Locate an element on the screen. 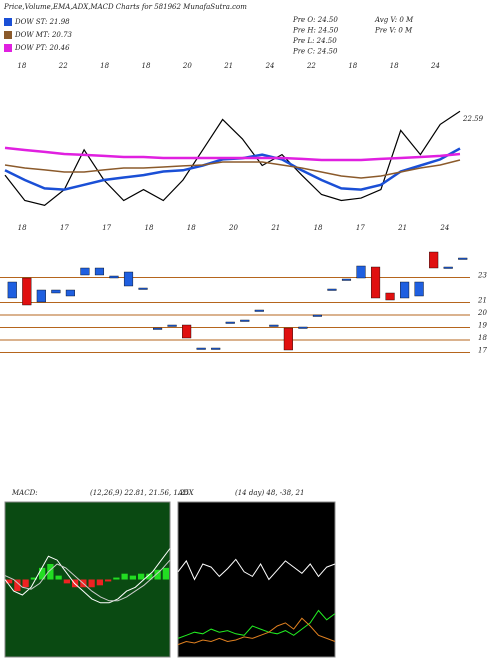 This screenshot has width=500, height=660. panel-params: (14 day) 48, -38, 21 is located at coordinates (269, 493).